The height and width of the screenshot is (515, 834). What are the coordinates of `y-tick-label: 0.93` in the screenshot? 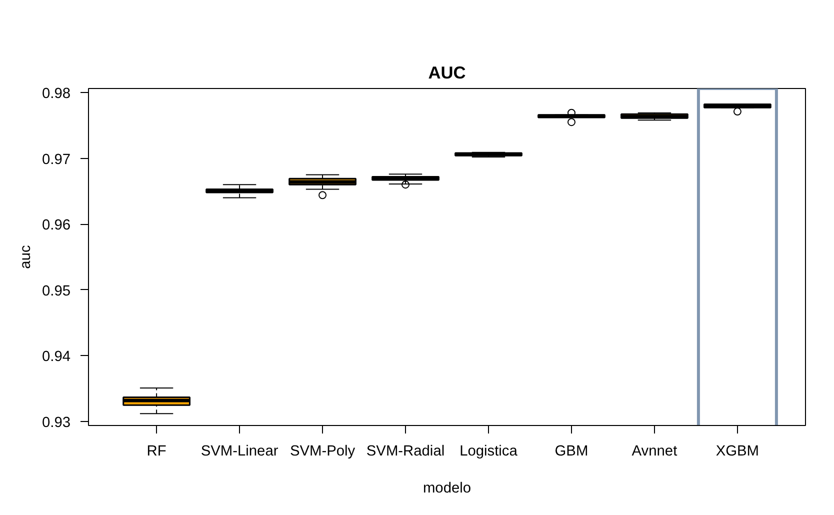 It's located at (56, 423).